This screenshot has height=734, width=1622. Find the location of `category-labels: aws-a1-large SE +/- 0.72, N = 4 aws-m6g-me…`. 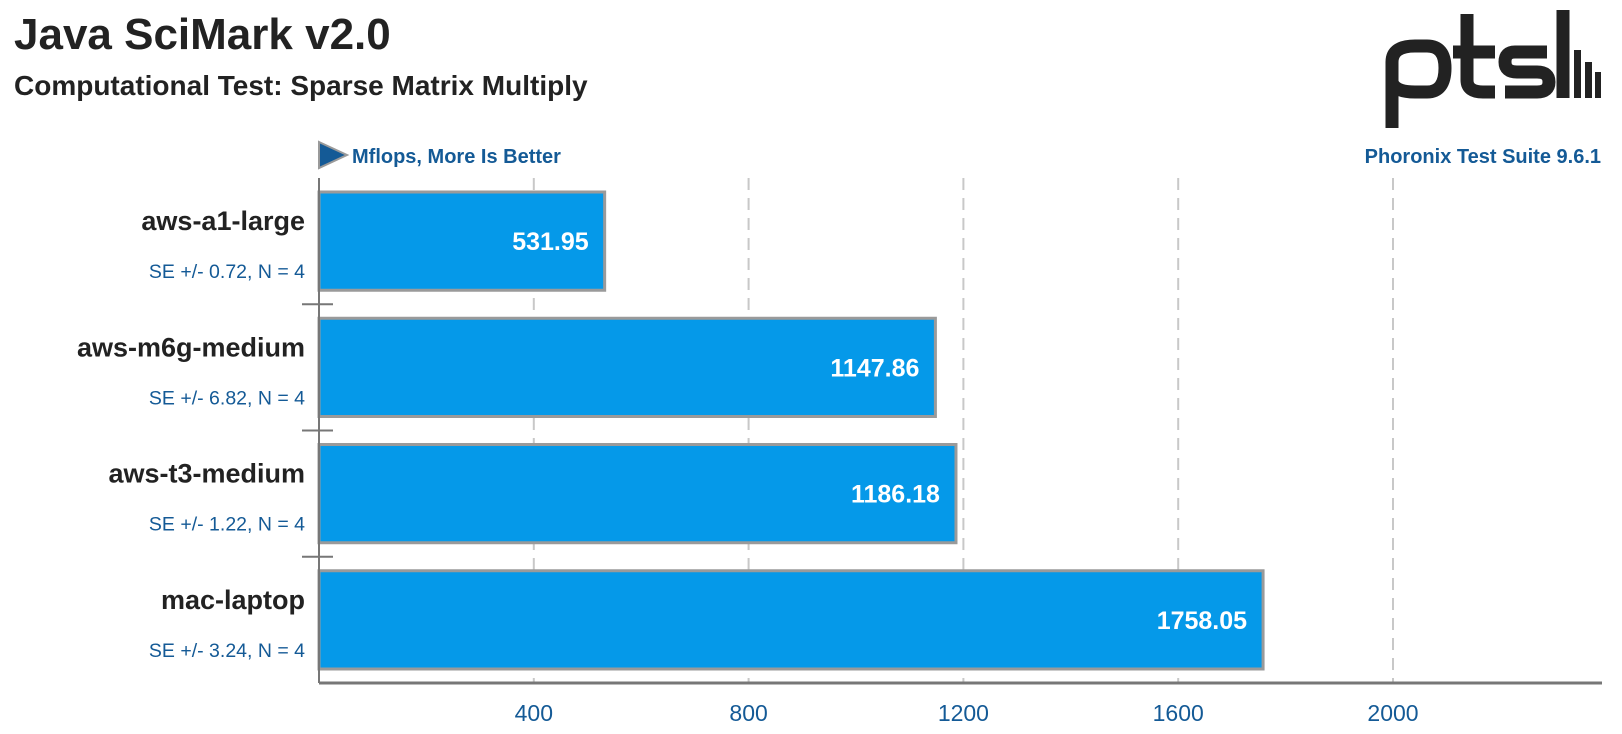

category-labels: aws-a1-large SE +/- 0.72, N = 4 aws-m6g-me… is located at coordinates (191, 434).